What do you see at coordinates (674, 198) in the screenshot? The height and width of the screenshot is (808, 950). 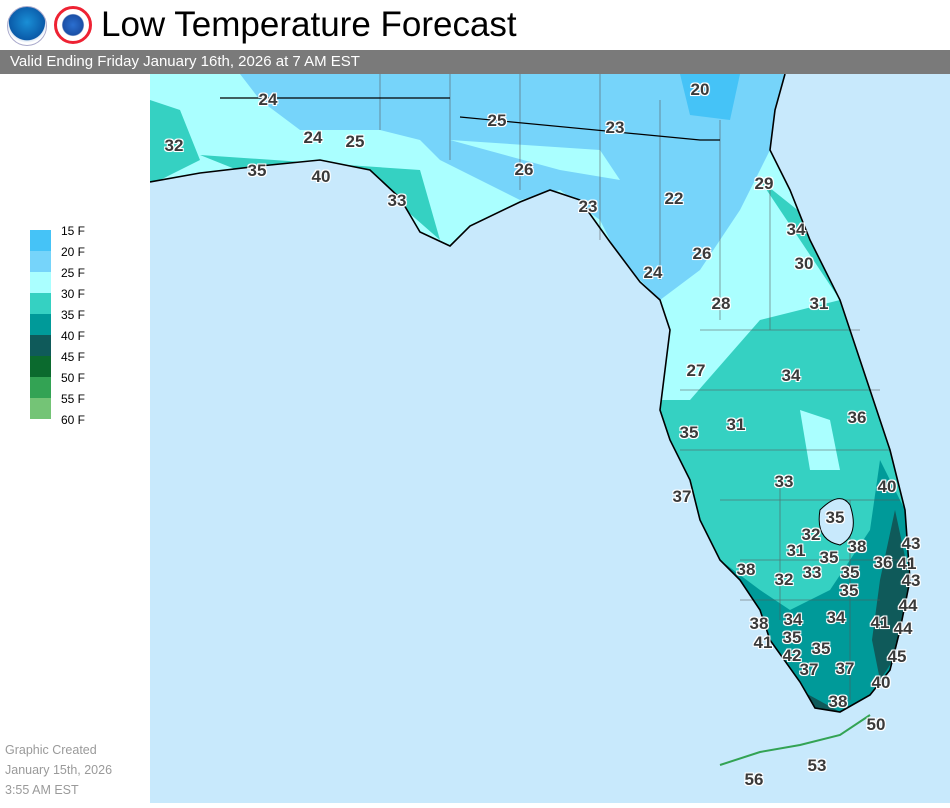 I see `temp-label: 22` at bounding box center [674, 198].